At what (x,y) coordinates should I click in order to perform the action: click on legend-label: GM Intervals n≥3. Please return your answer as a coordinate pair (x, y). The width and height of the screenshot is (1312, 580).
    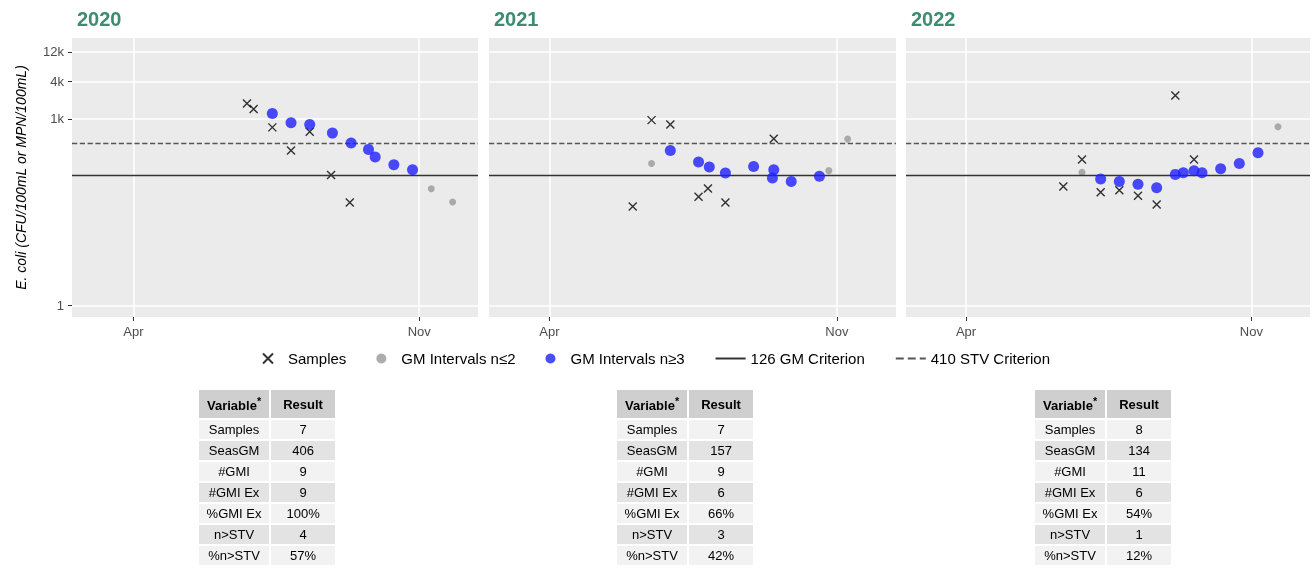
    Looking at the image, I should click on (627, 358).